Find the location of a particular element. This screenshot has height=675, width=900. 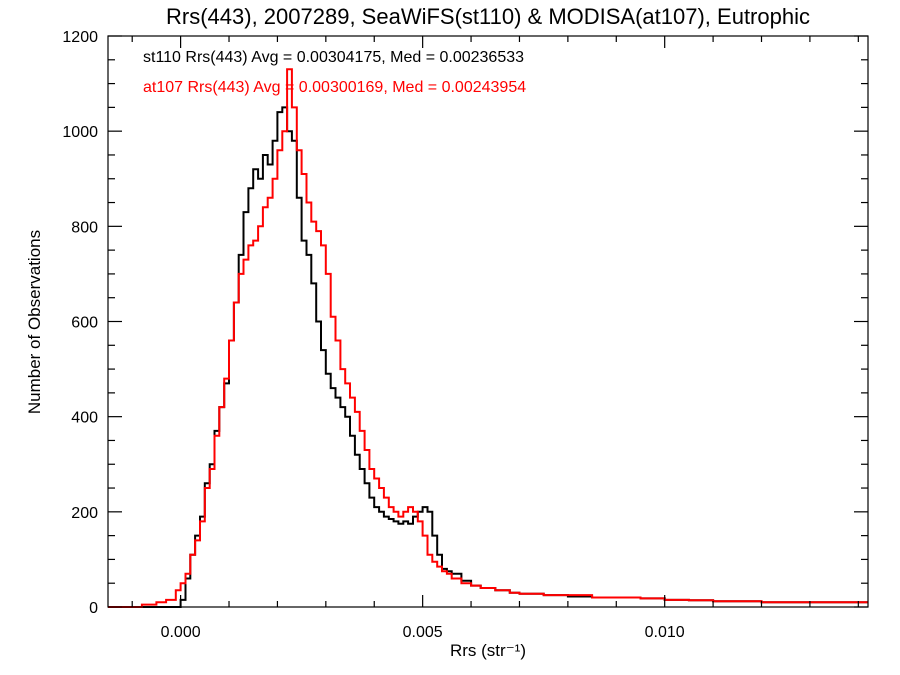

y-tick-label: 600 is located at coordinates (84, 323).